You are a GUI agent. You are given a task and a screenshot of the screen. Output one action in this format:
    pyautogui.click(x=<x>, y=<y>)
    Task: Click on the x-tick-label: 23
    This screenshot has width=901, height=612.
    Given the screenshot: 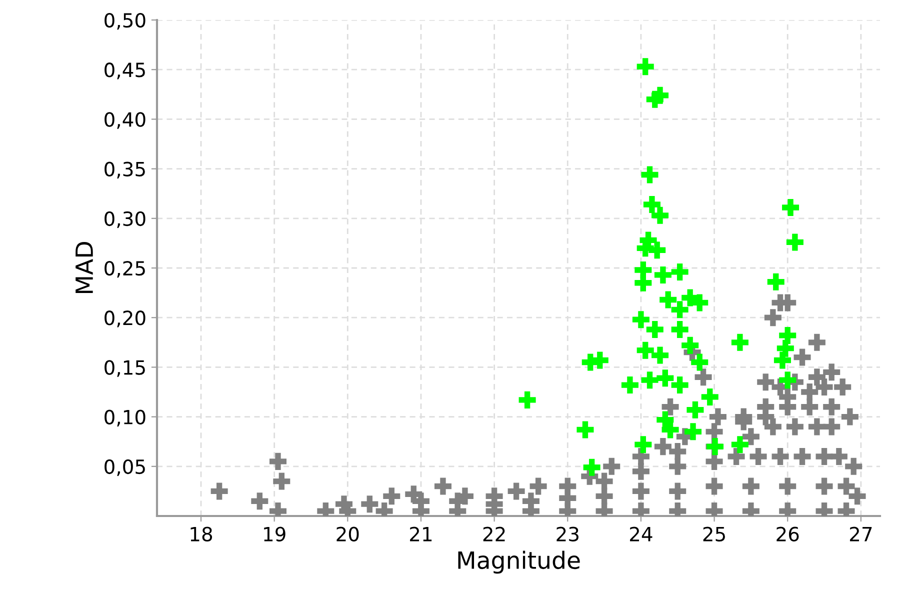 What is the action you would take?
    pyautogui.click(x=567, y=534)
    